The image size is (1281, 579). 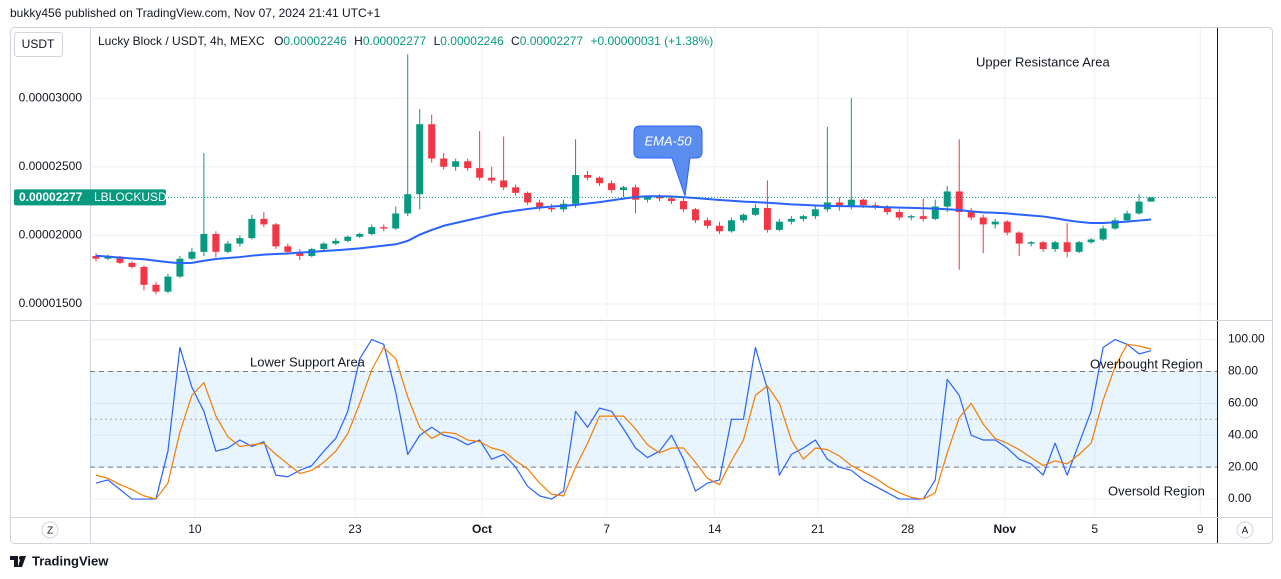 I want to click on currency: USDT, so click(x=38, y=44).